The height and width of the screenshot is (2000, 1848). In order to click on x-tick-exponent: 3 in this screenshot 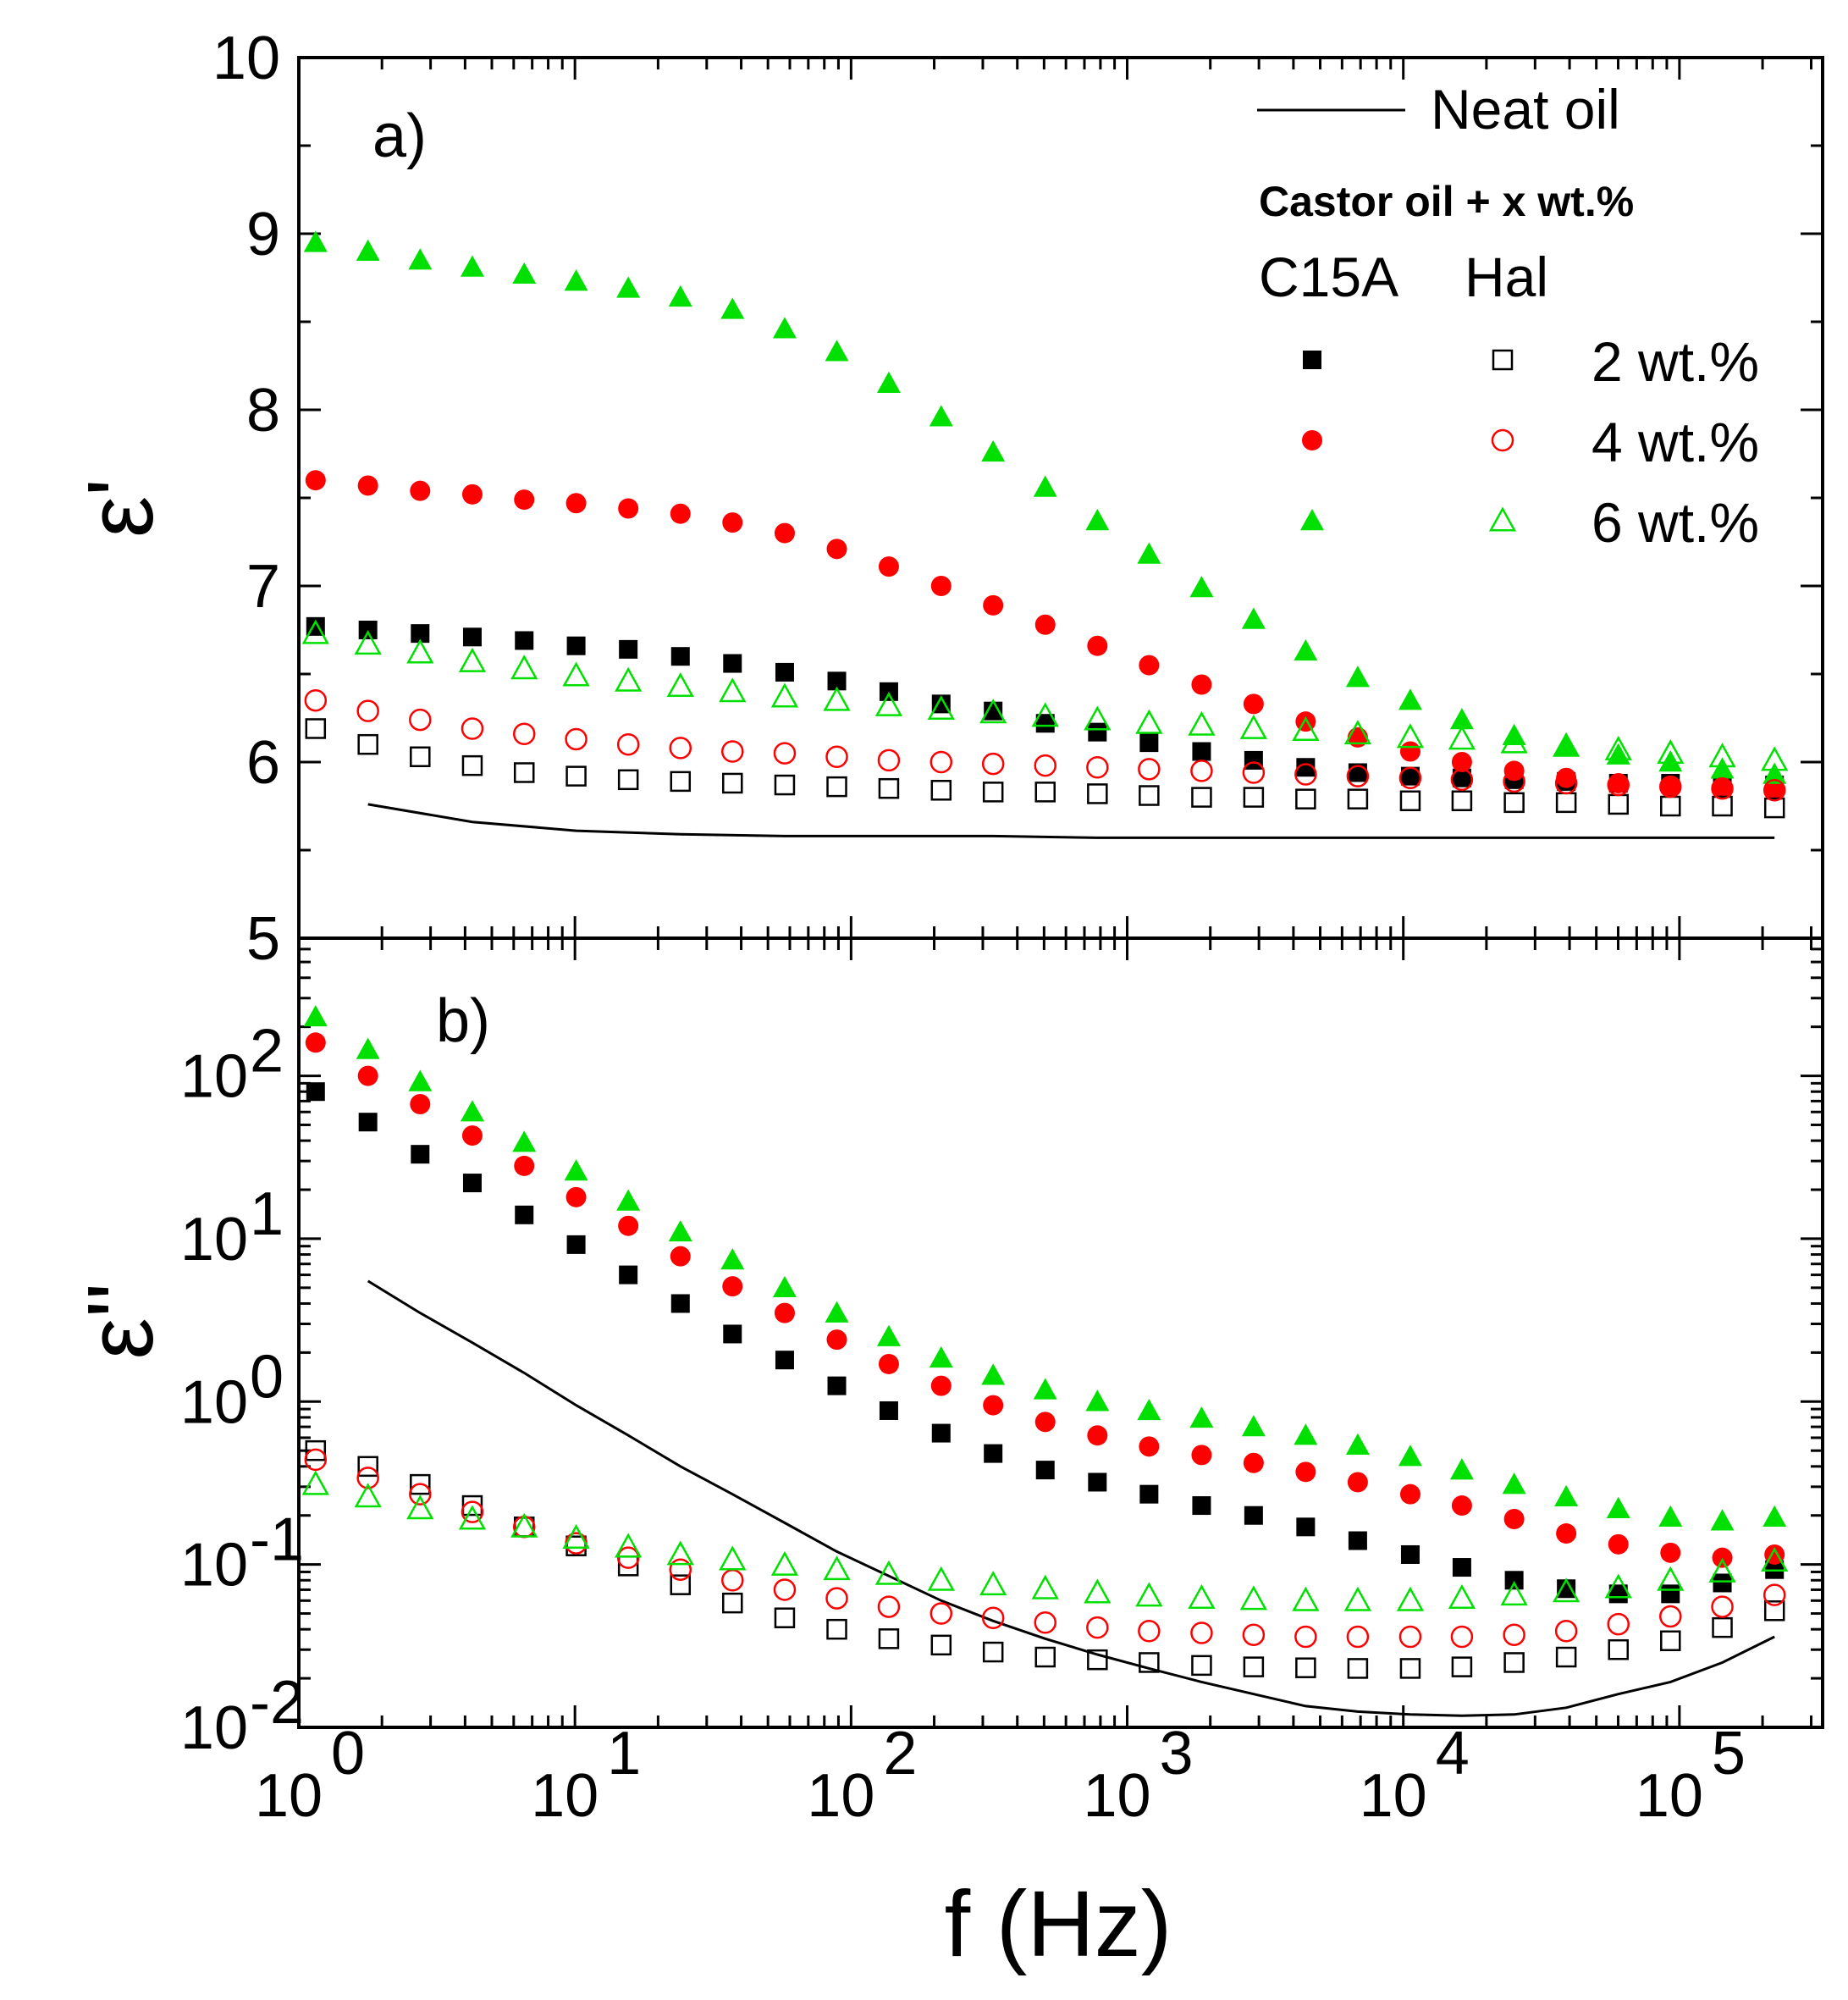, I will do `click(1177, 1753)`.